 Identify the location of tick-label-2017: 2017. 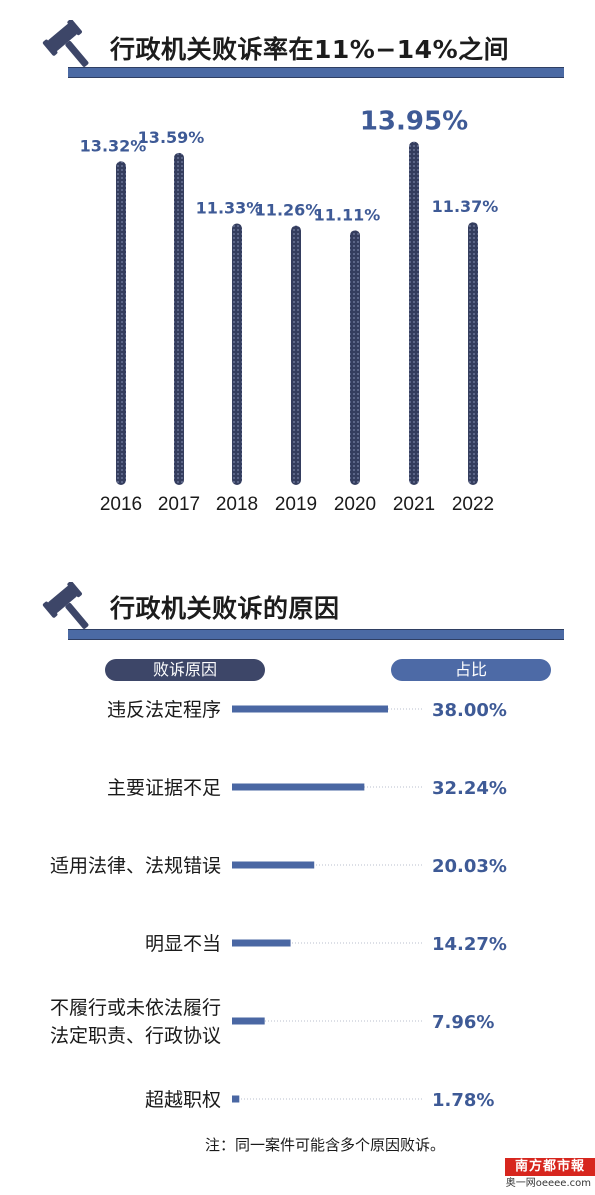
(179, 504).